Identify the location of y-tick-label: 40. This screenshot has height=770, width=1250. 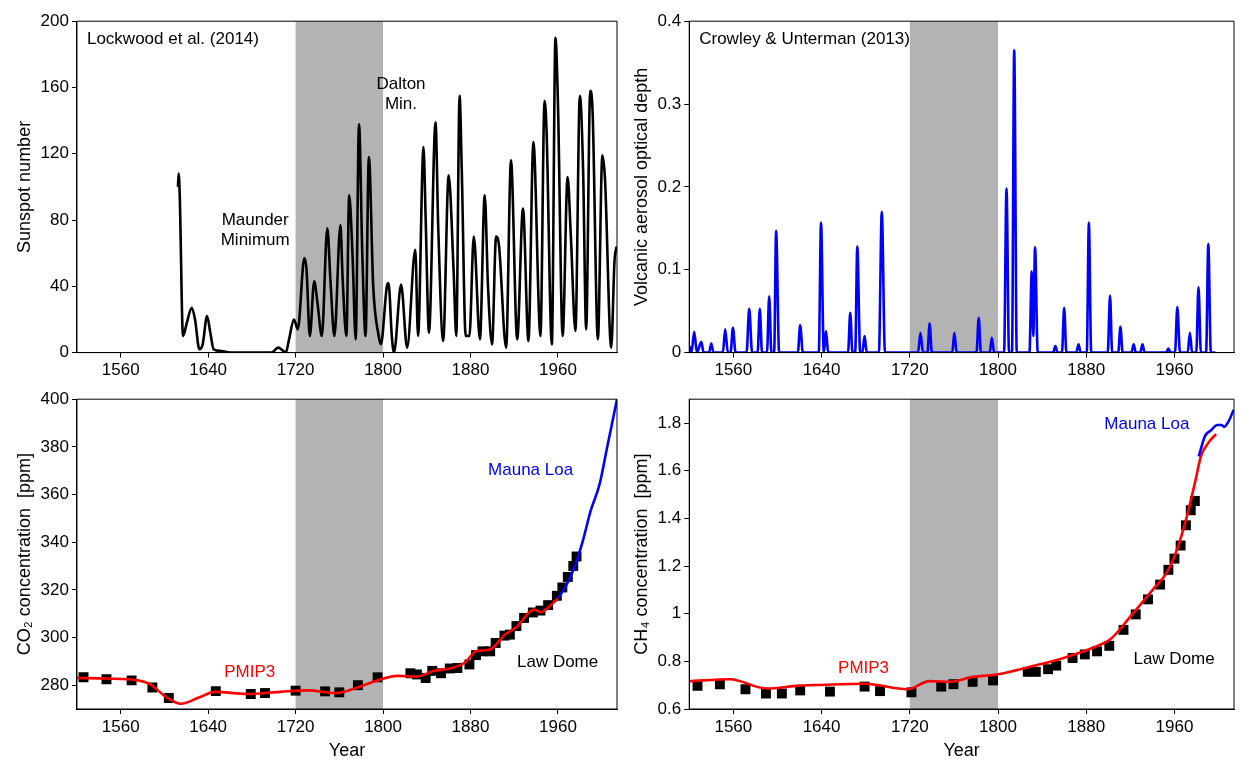
(59, 286).